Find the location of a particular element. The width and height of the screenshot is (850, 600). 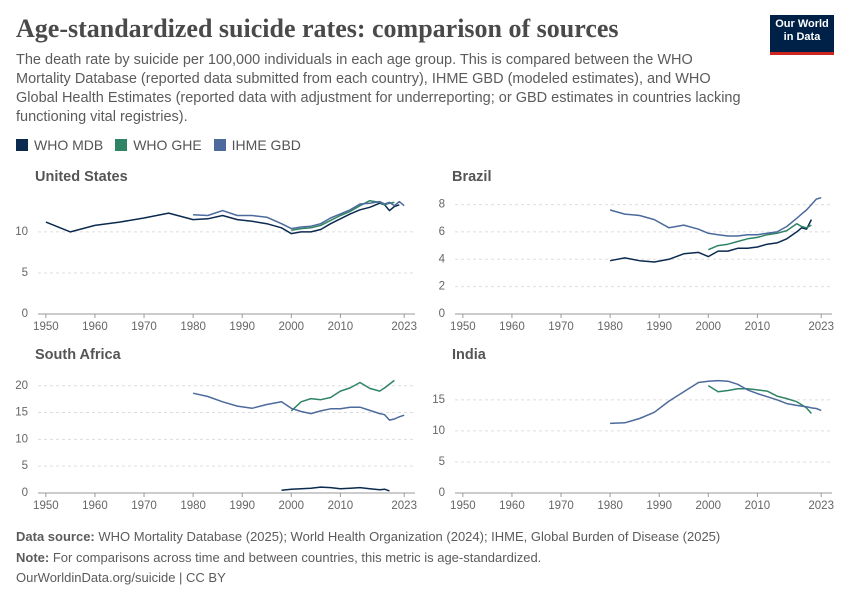

chart-title: South Africa is located at coordinates (78, 355).